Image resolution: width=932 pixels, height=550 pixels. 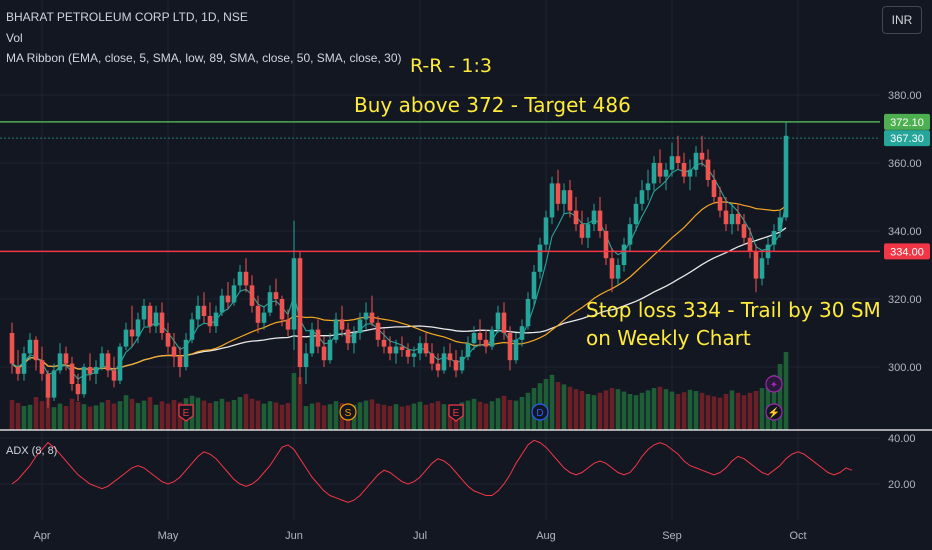 I want to click on chart-title: BHARAT PETROLEUM CORP LTD, 1D, NSE, so click(x=127, y=17).